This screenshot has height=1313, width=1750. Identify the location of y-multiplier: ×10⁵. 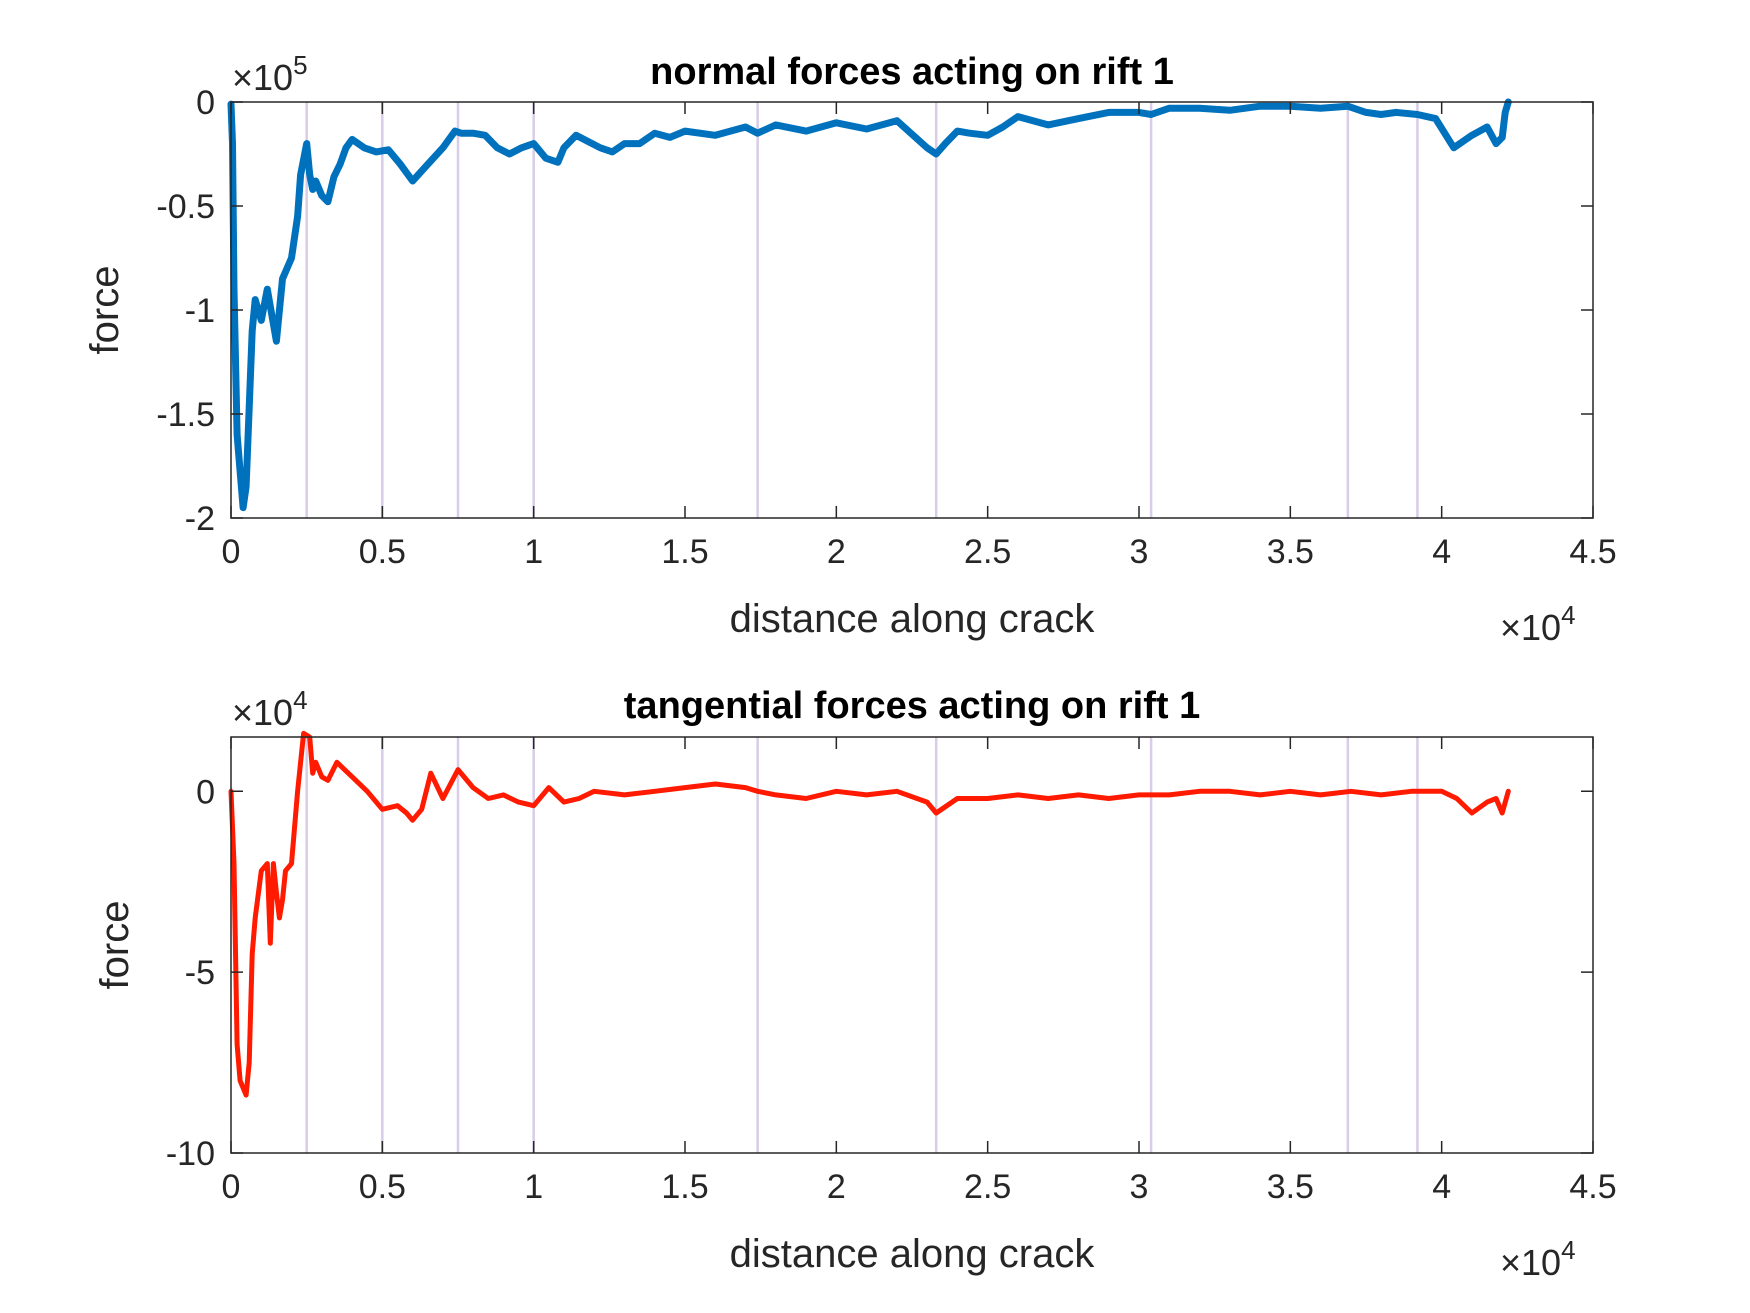
(270, 74).